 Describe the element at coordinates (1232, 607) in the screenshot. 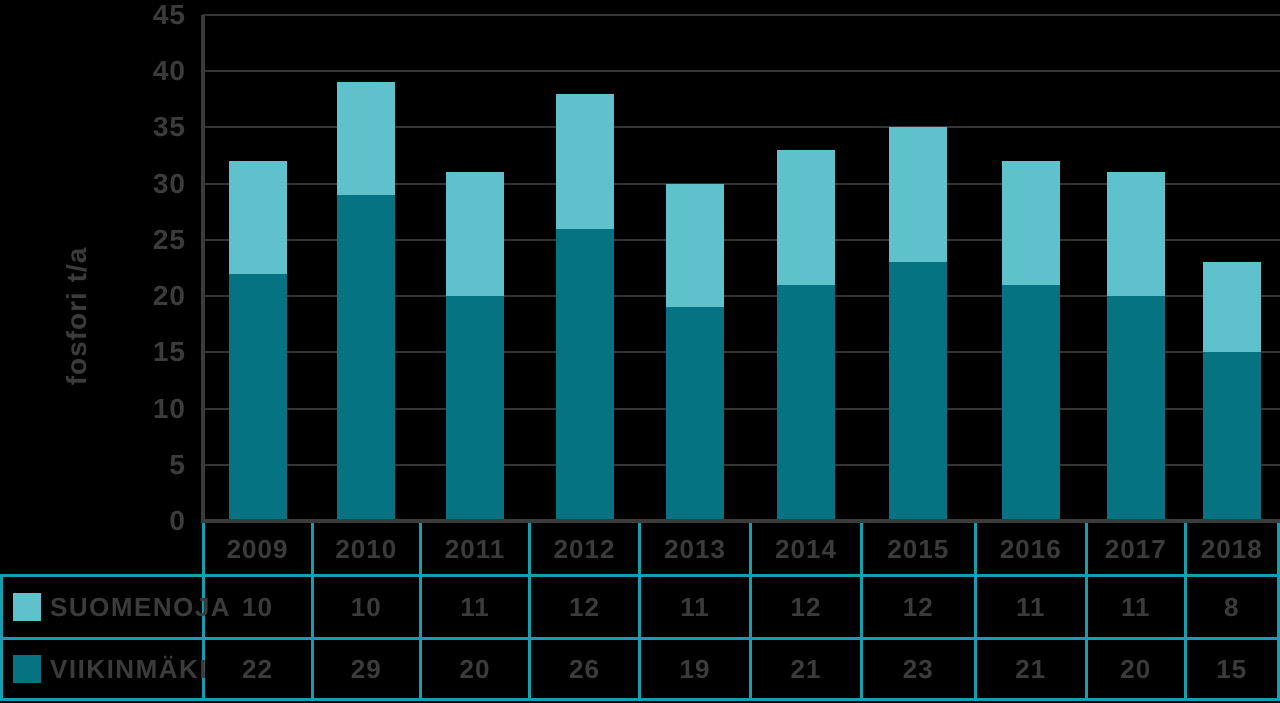

I see `table-value-suomenoja-2018: 8` at that location.